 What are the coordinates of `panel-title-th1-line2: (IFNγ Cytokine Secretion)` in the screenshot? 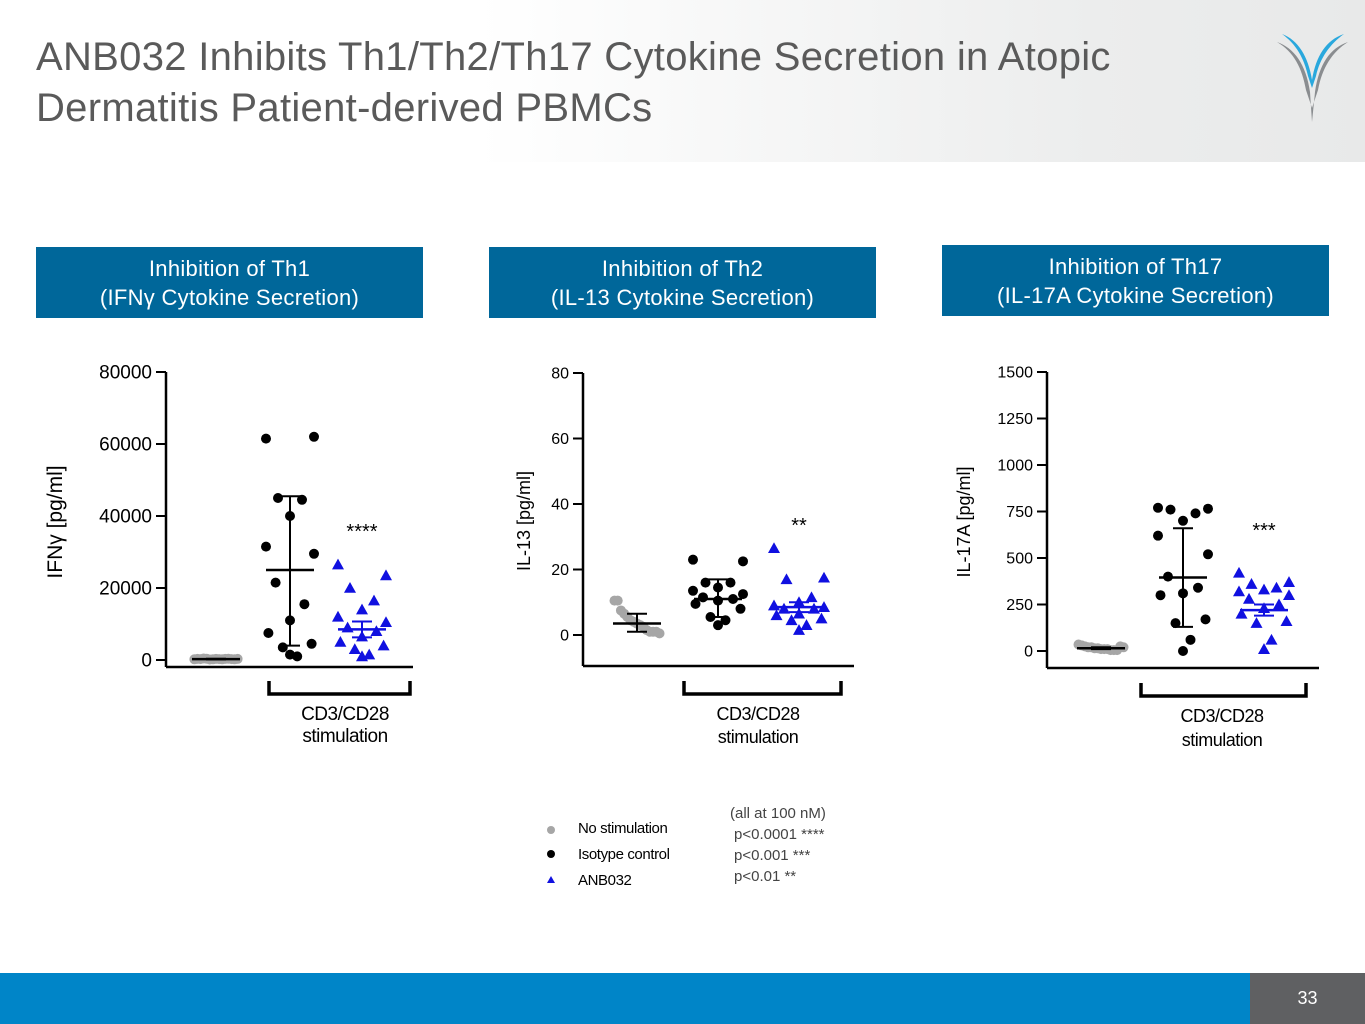 It's located at (229, 297).